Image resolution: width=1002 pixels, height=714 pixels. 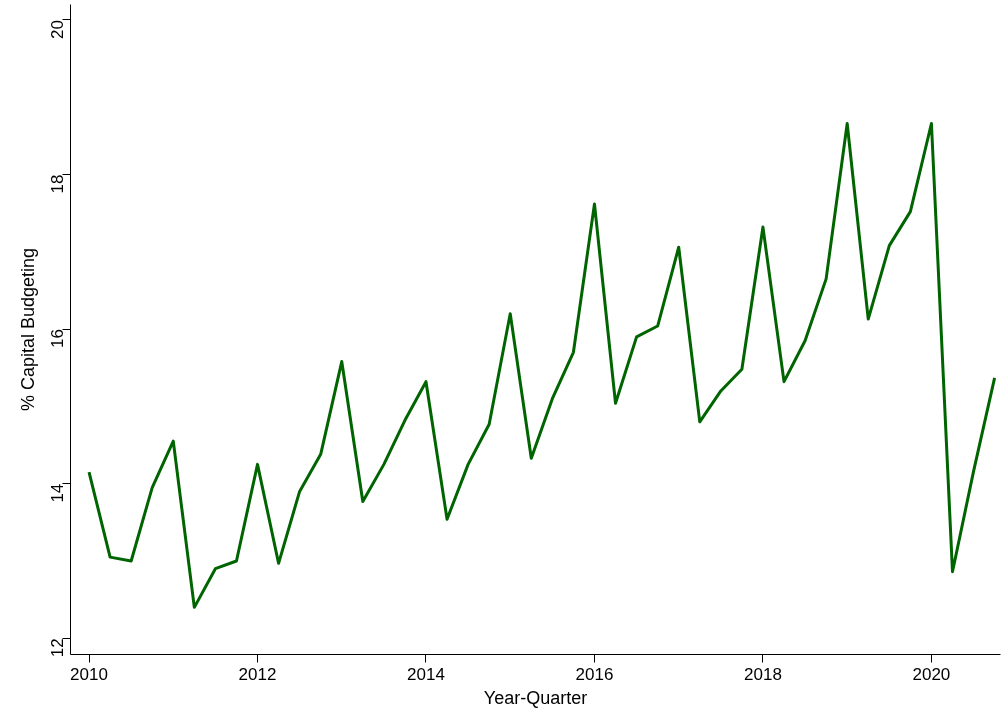 What do you see at coordinates (89, 674) in the screenshot?
I see `x-tick-label: 2010` at bounding box center [89, 674].